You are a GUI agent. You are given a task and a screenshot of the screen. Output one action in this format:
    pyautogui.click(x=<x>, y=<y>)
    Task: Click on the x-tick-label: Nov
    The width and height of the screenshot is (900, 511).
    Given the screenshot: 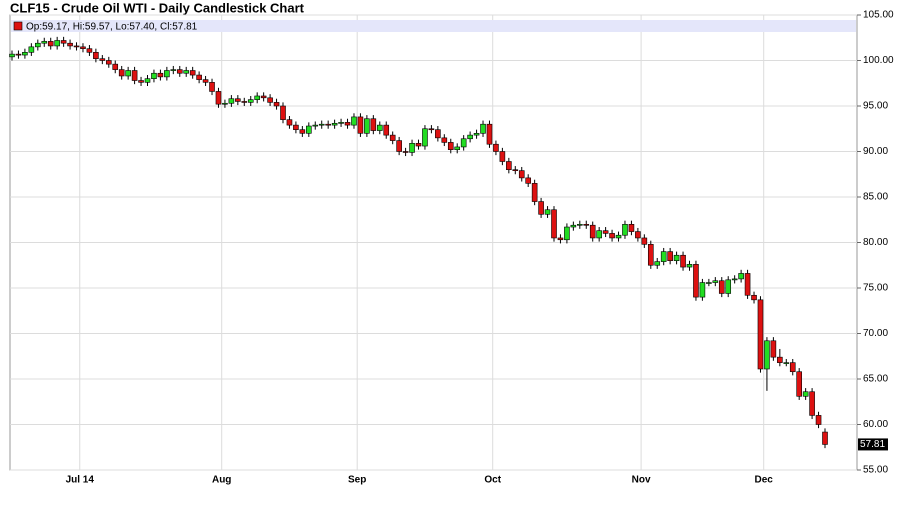 What is the action you would take?
    pyautogui.click(x=641, y=480)
    